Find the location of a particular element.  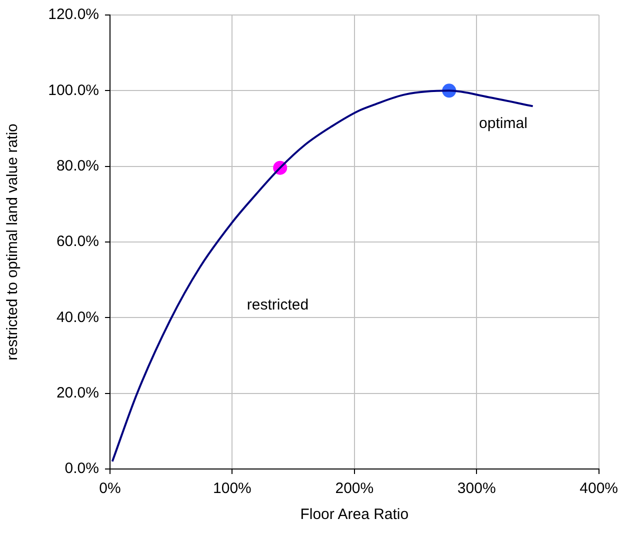

y-tick-label: 120.0% is located at coordinates (73, 15).